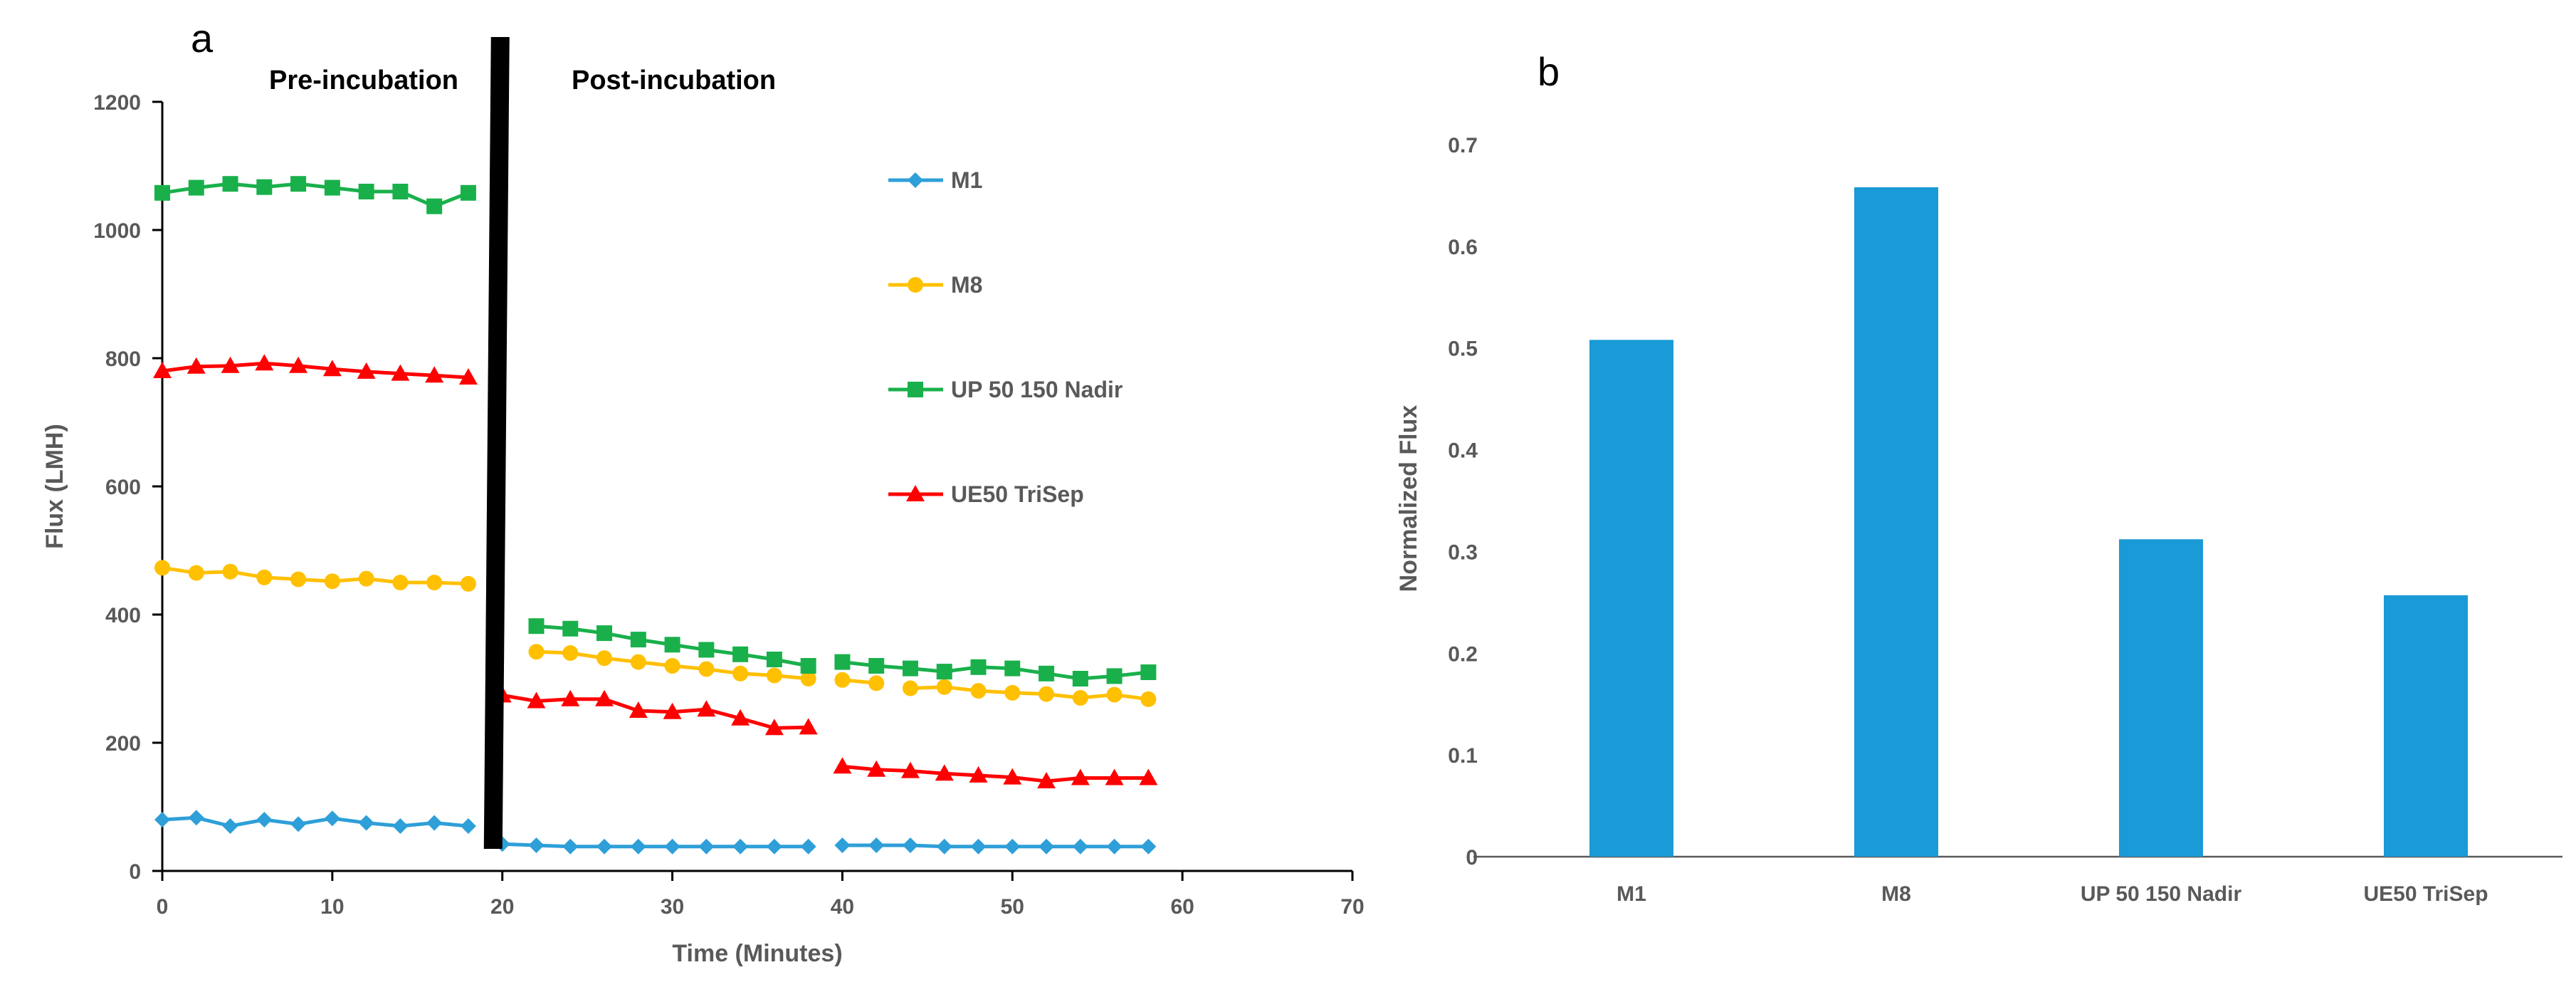 This screenshot has width=2576, height=992. Describe the element at coordinates (2161, 698) in the screenshot. I see `bar-up-50-150-nadir` at that location.